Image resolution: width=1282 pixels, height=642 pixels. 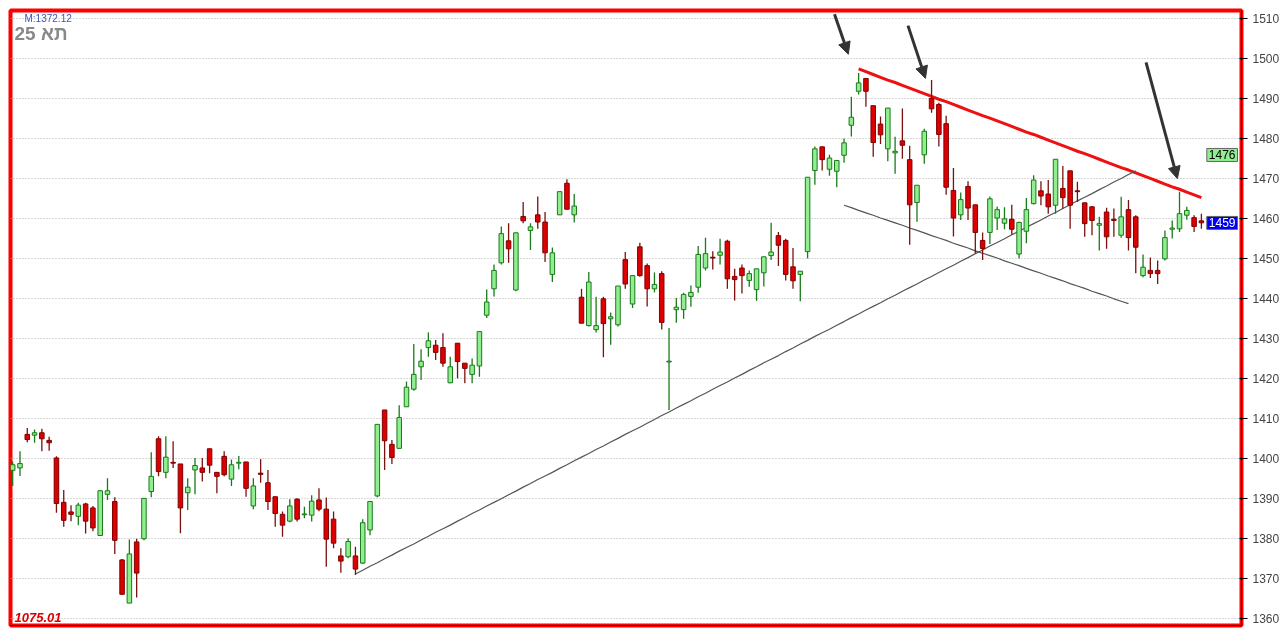 What do you see at coordinates (1266, 618) in the screenshot?
I see `y-tick-label: 1360` at bounding box center [1266, 618].